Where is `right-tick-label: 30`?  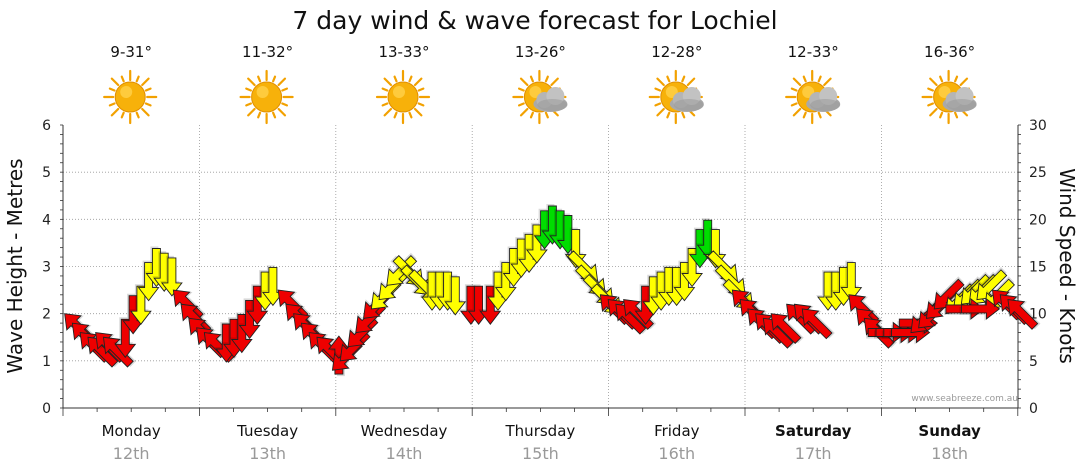 right-tick-label: 30 is located at coordinates (1038, 126).